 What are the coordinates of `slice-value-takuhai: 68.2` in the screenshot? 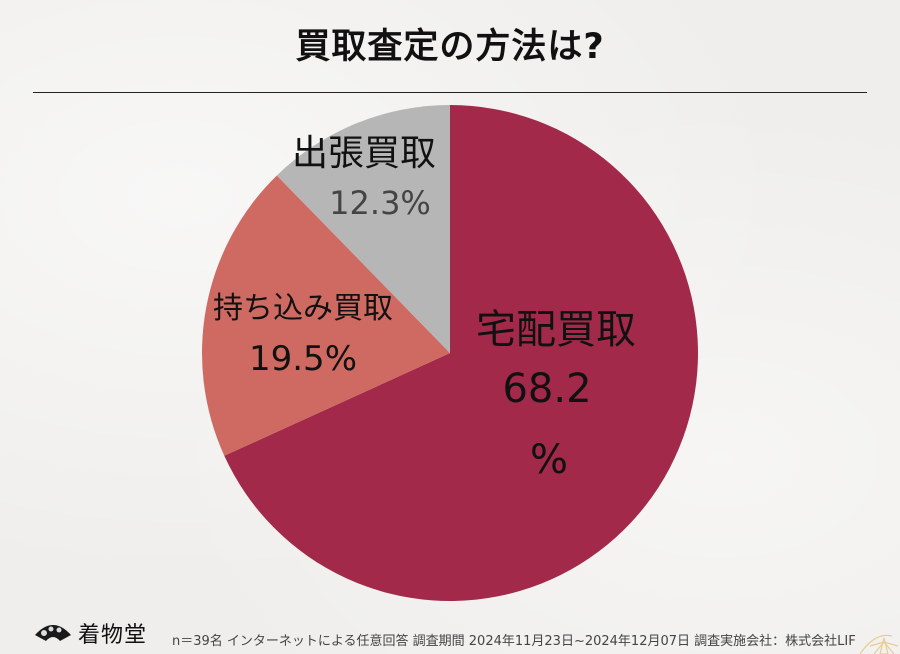 It's located at (546, 389).